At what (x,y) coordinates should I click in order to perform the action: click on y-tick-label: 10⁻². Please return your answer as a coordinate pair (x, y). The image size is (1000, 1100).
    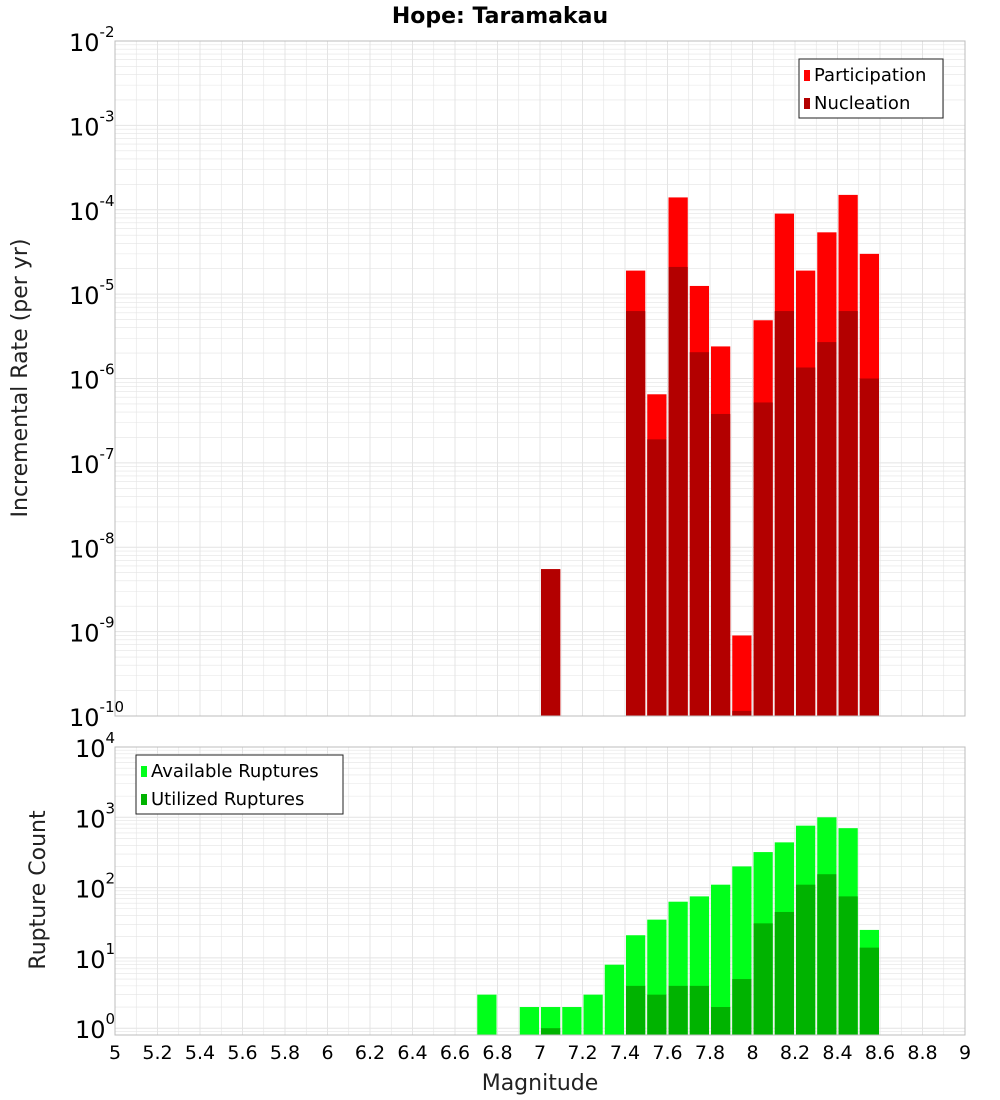
    Looking at the image, I should click on (92, 40).